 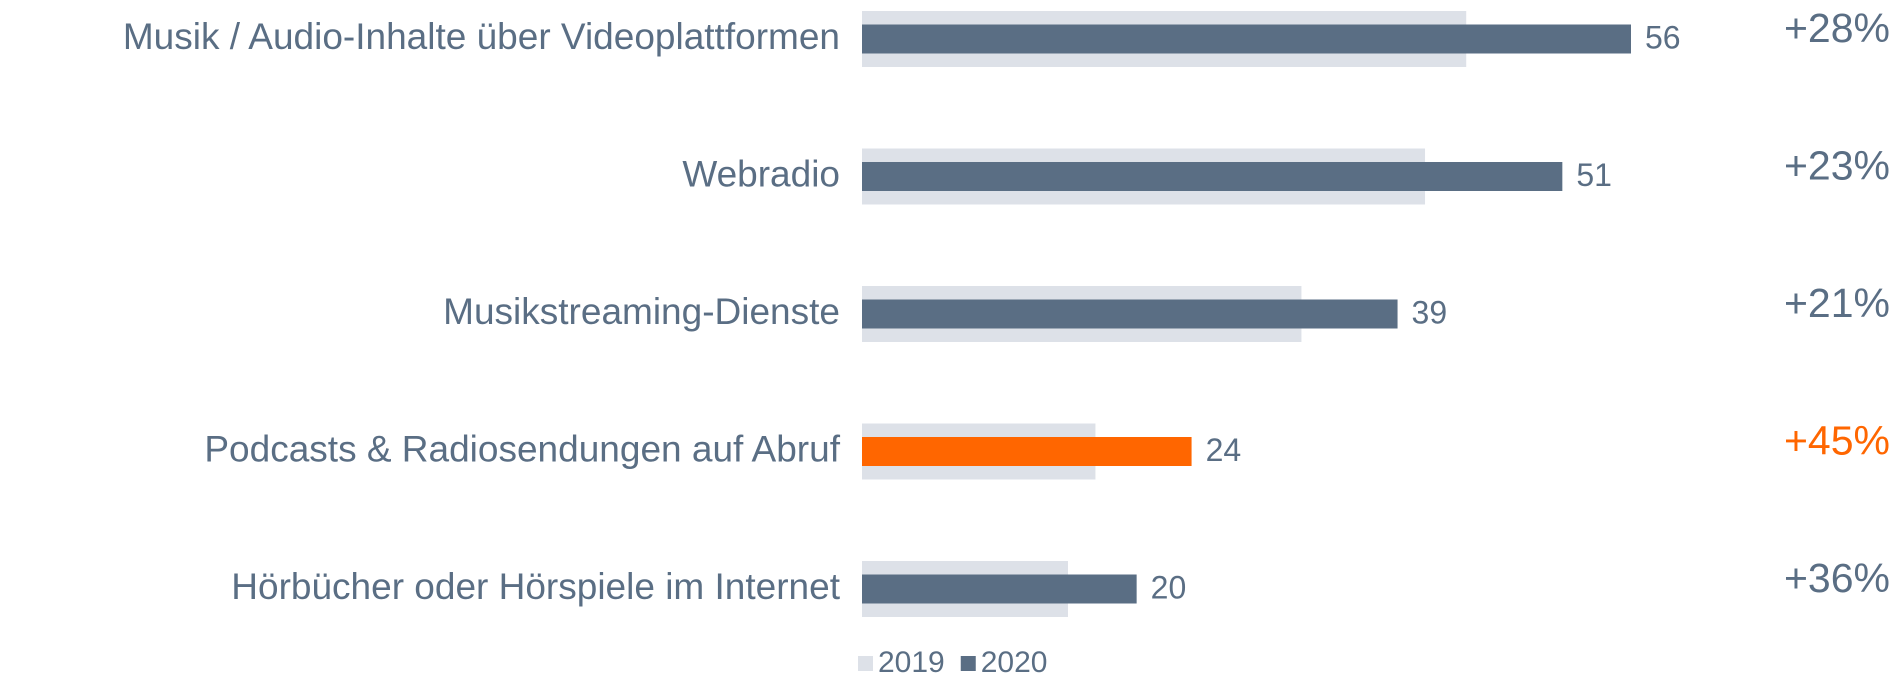 What do you see at coordinates (911, 661) in the screenshot?
I see `legend-label: 2019` at bounding box center [911, 661].